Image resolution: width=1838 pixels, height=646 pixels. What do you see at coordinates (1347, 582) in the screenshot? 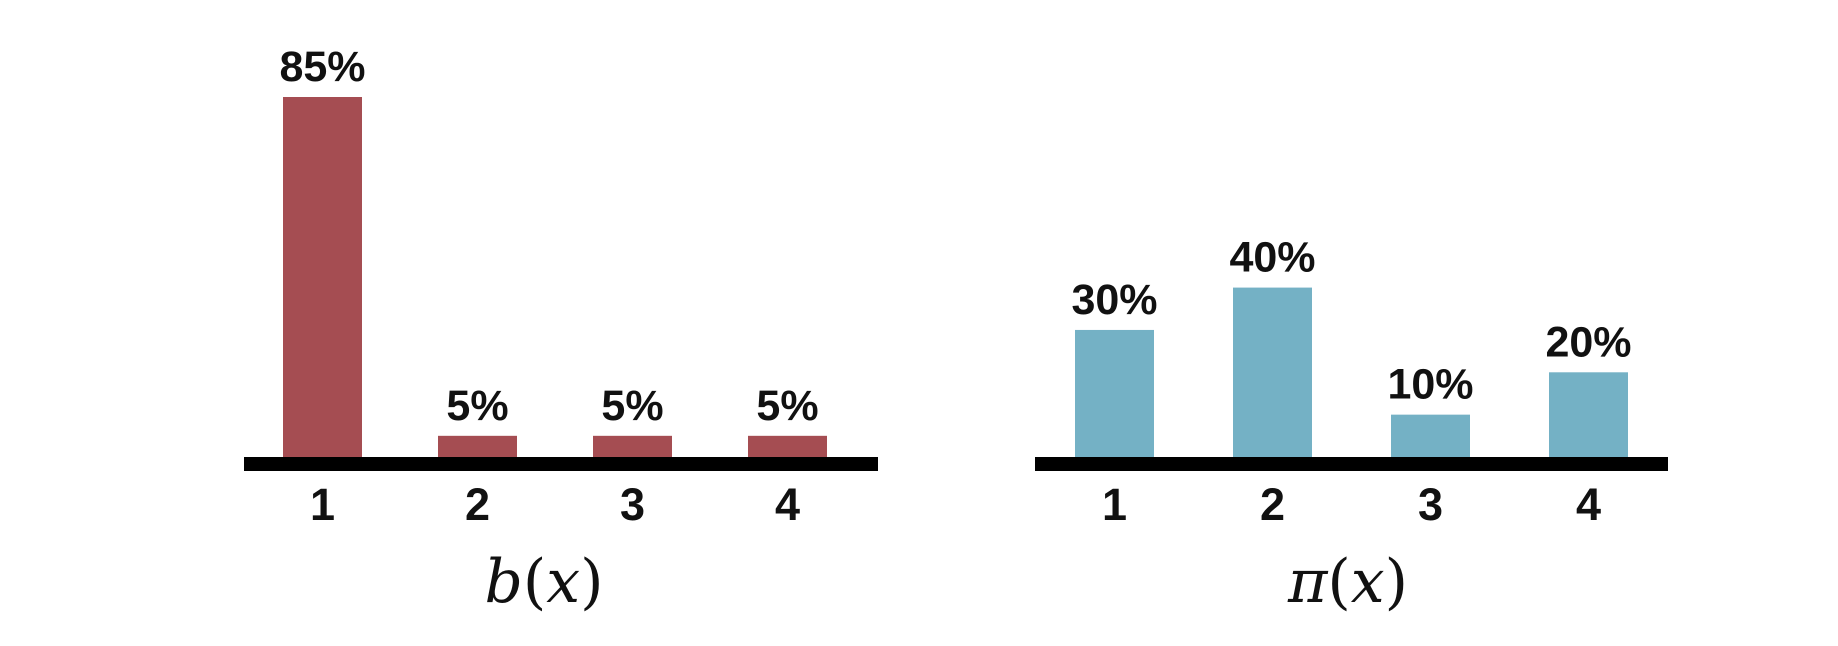
I see `x-axis-label: π(x)` at bounding box center [1347, 582].